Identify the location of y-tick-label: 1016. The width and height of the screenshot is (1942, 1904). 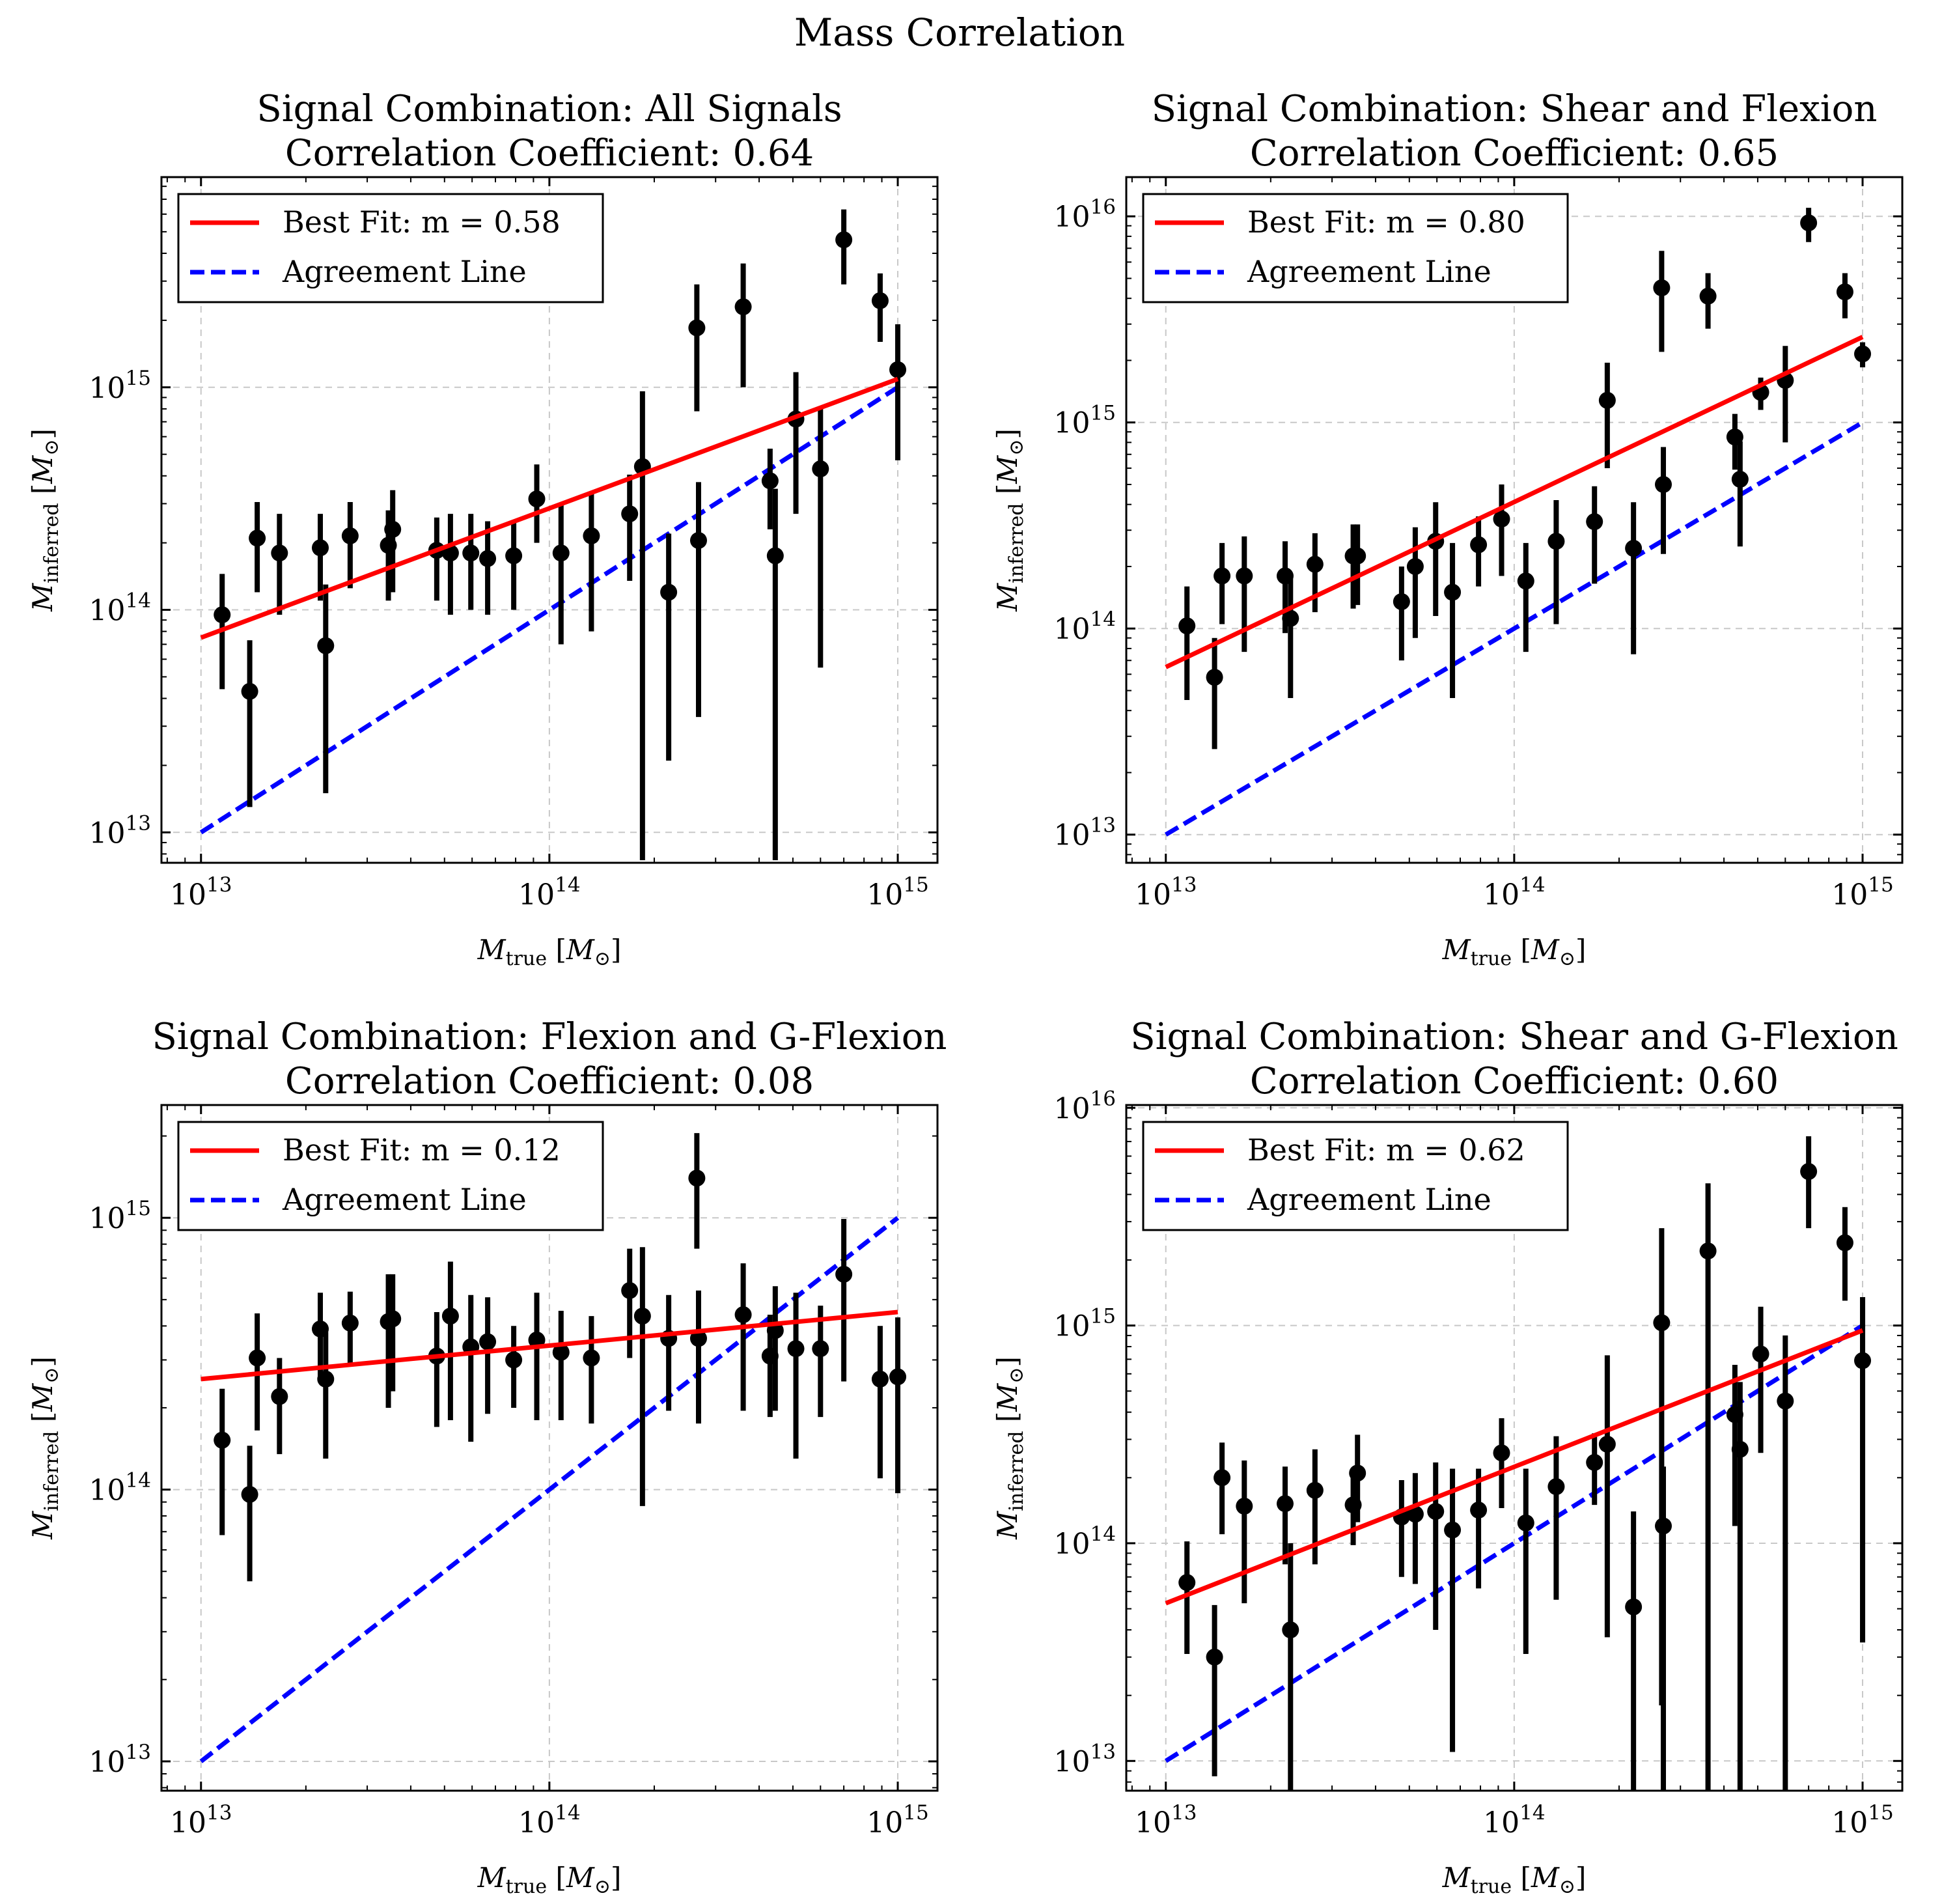
(1085, 215).